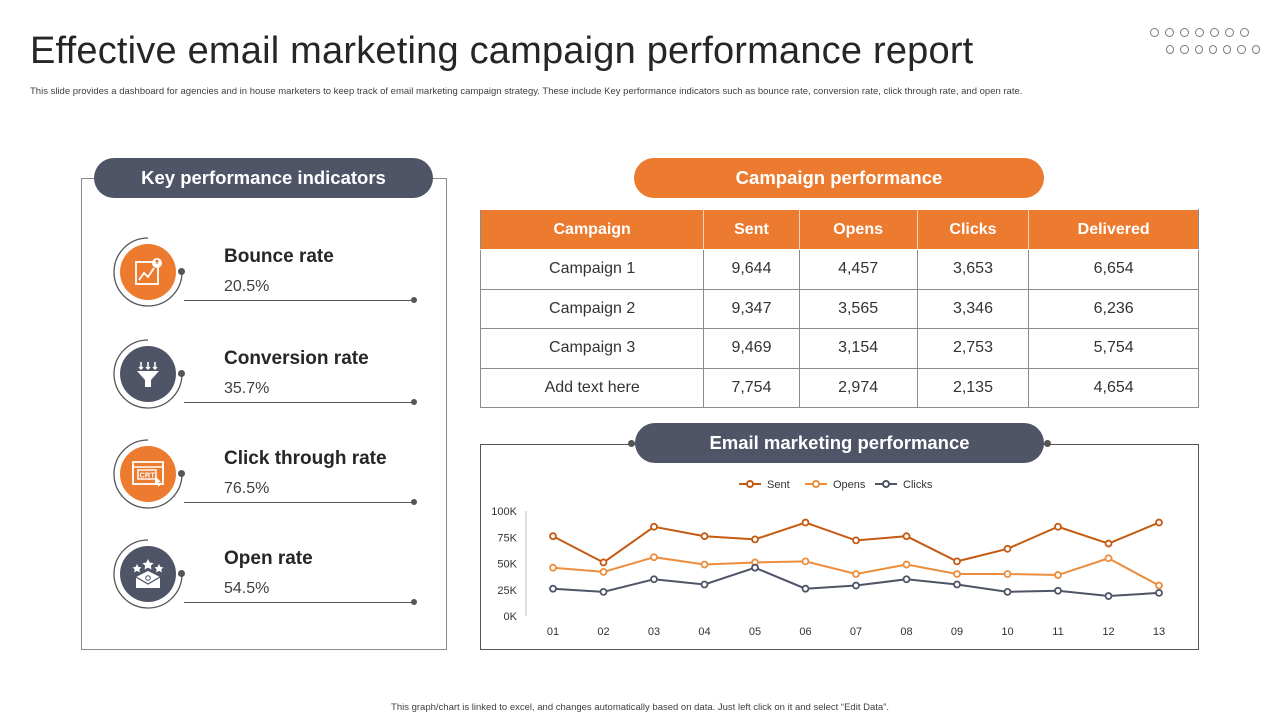 The image size is (1280, 720). I want to click on table-row: Add text here 7,754 2,974 2,135 4,654, so click(839, 387).